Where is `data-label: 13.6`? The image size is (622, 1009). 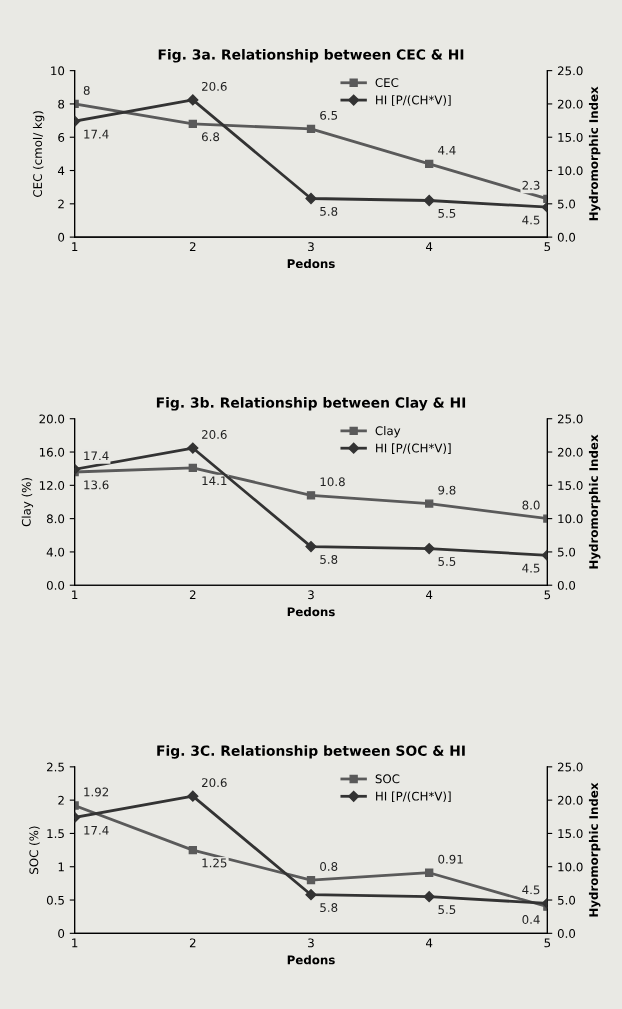 data-label: 13.6 is located at coordinates (96, 485).